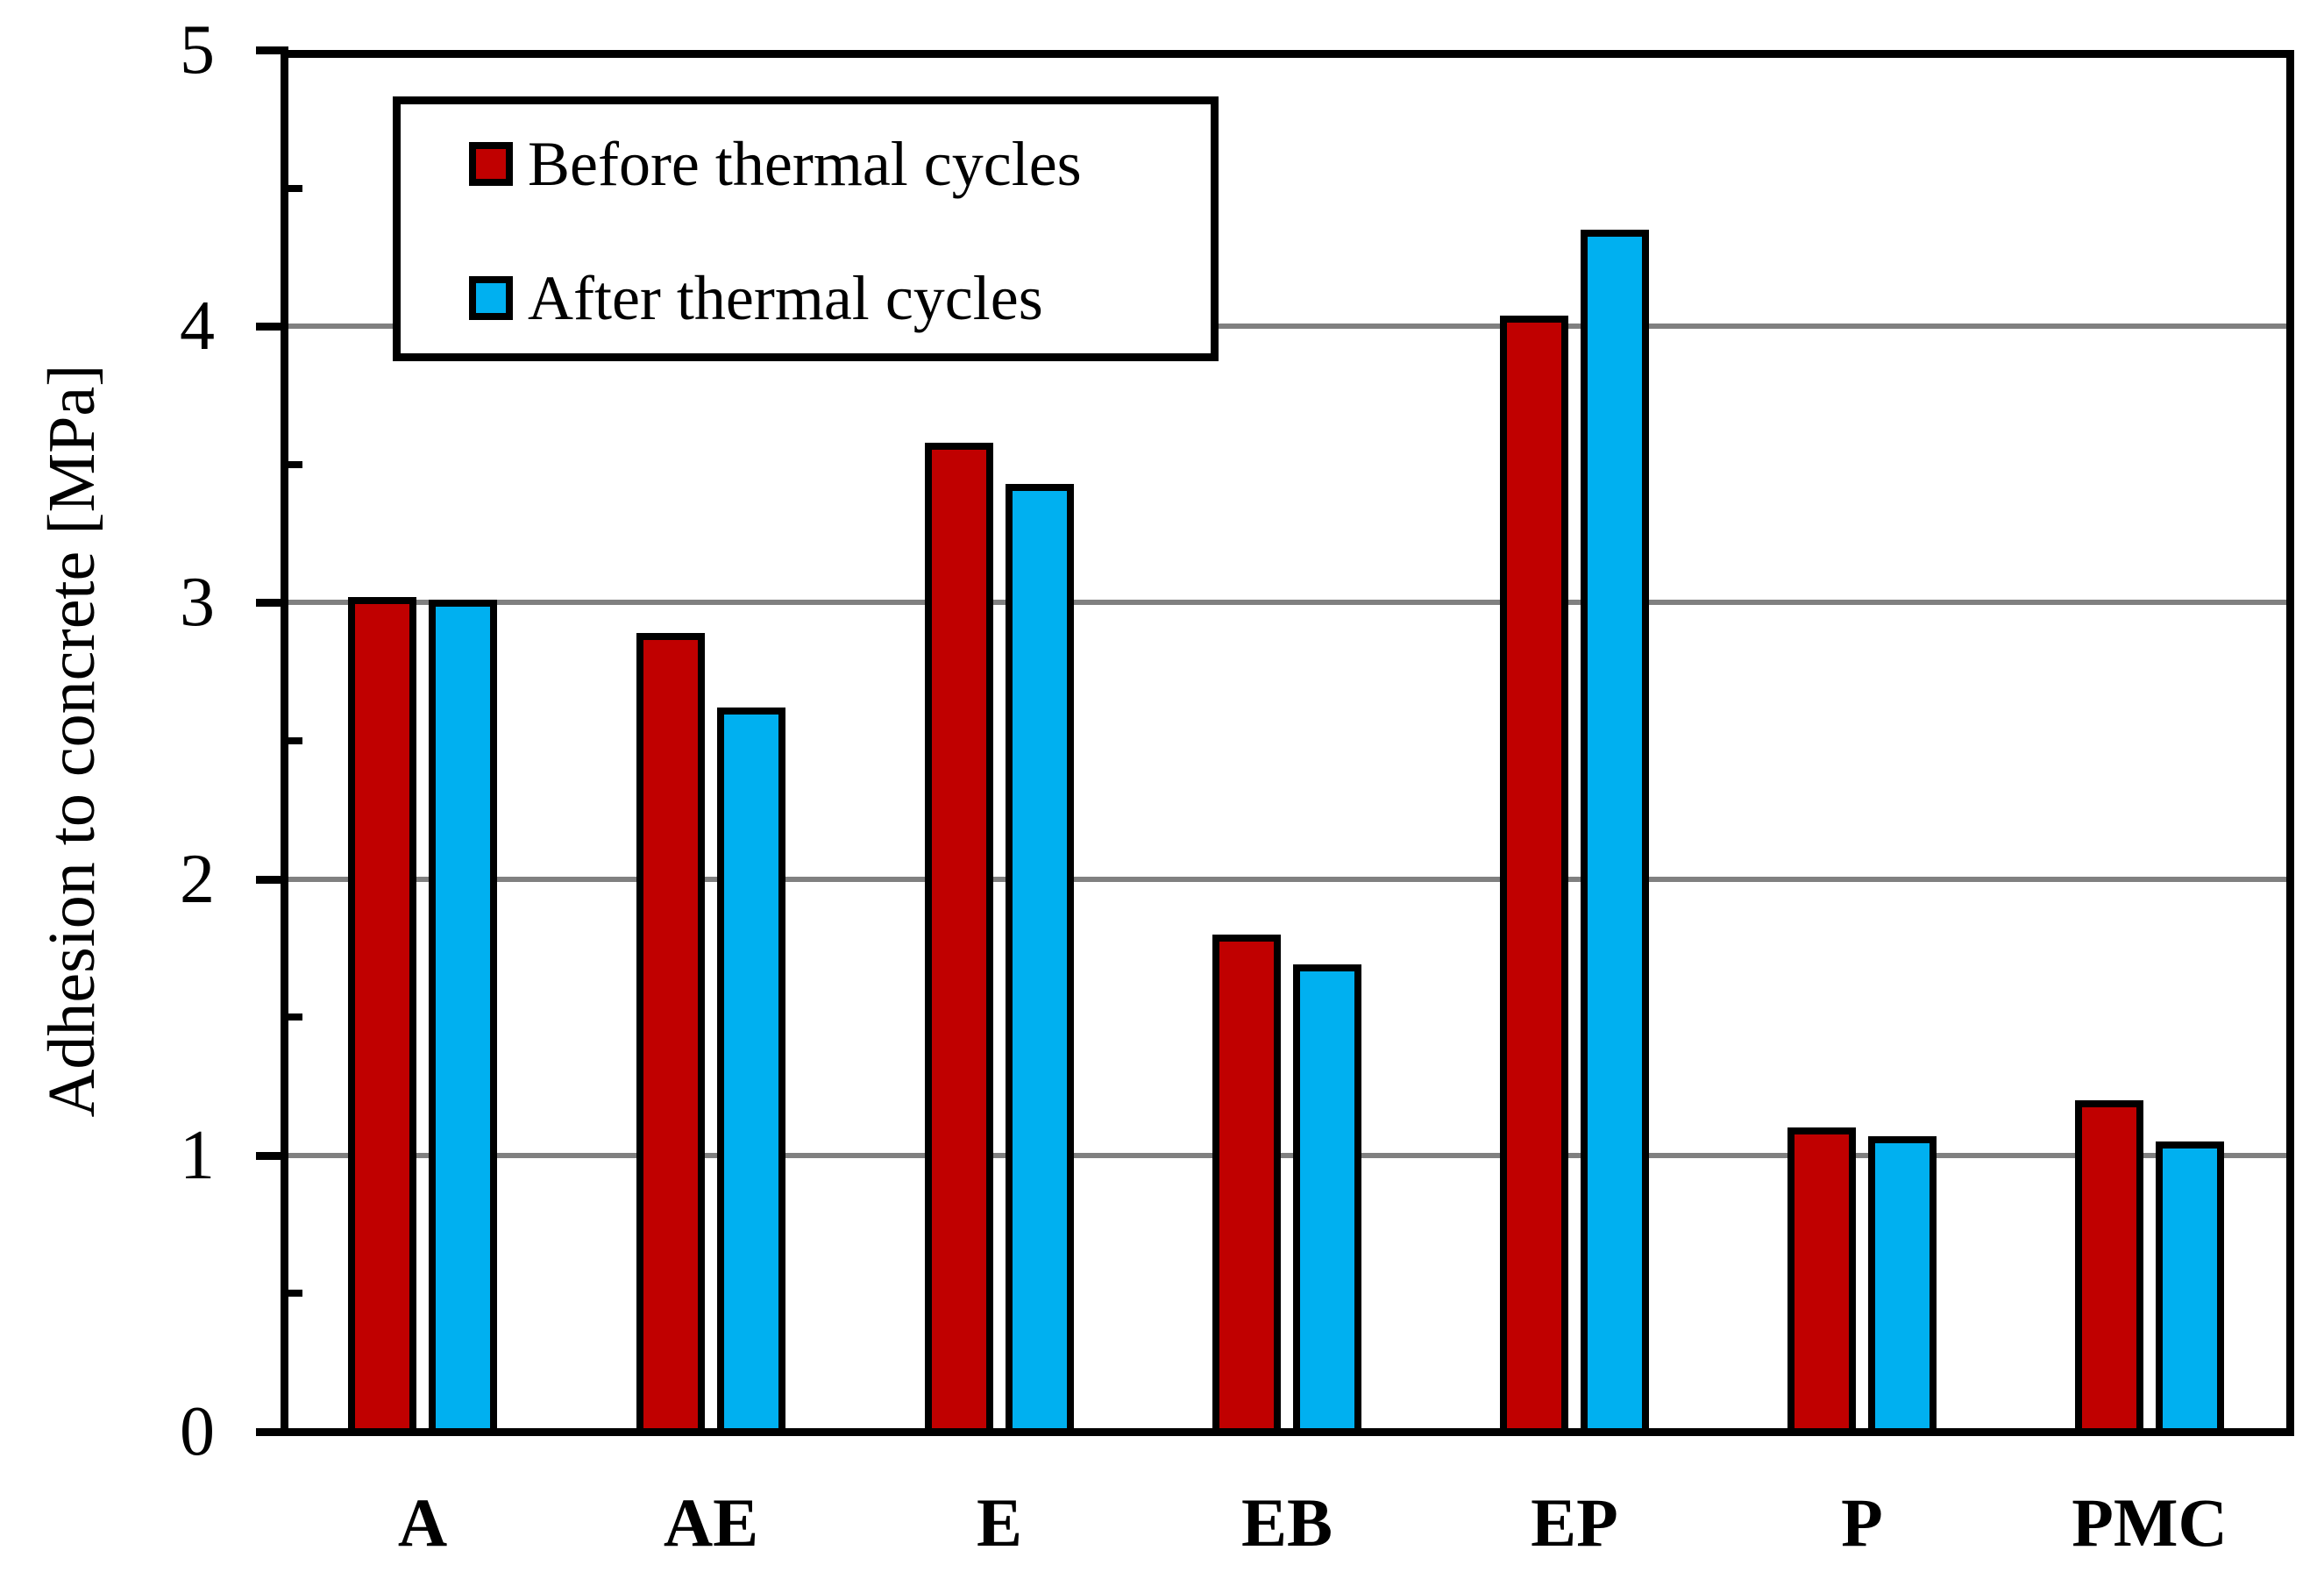 The height and width of the screenshot is (1593, 2324). I want to click on bar-ep-after, so click(1615, 832).